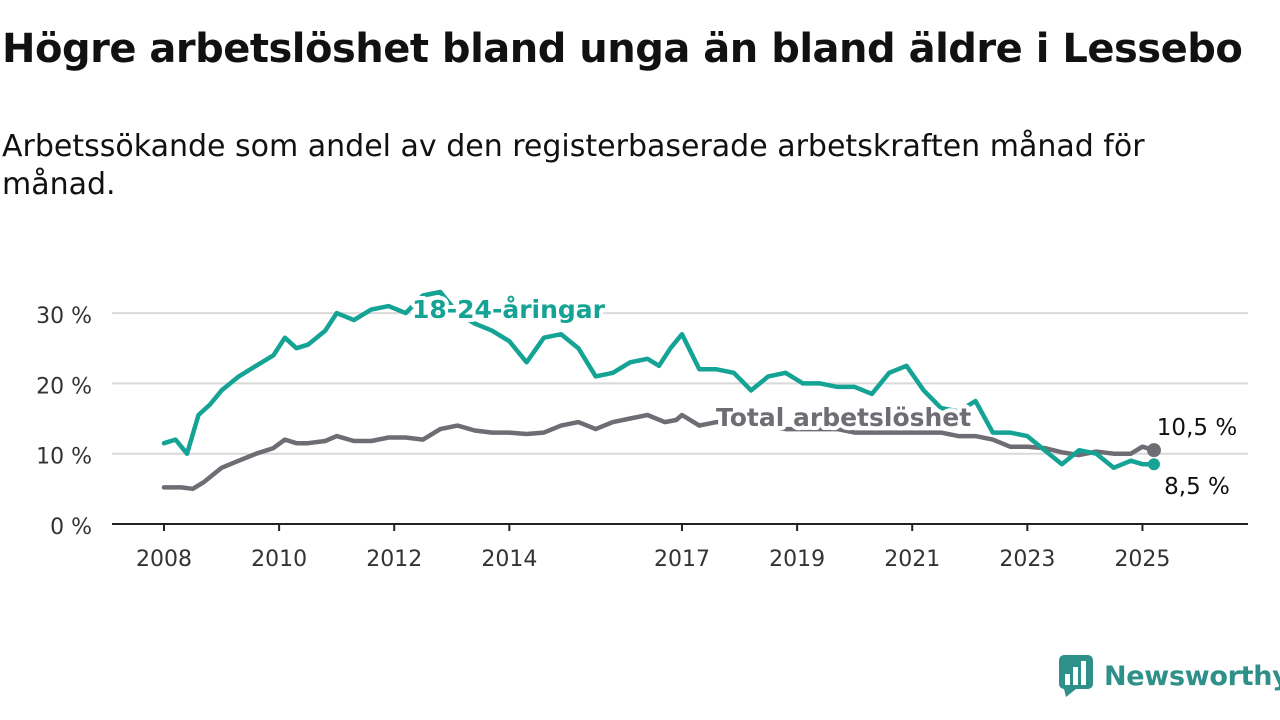 The height and width of the screenshot is (720, 1280). I want to click on x-tick-label: 2021, so click(912, 559).